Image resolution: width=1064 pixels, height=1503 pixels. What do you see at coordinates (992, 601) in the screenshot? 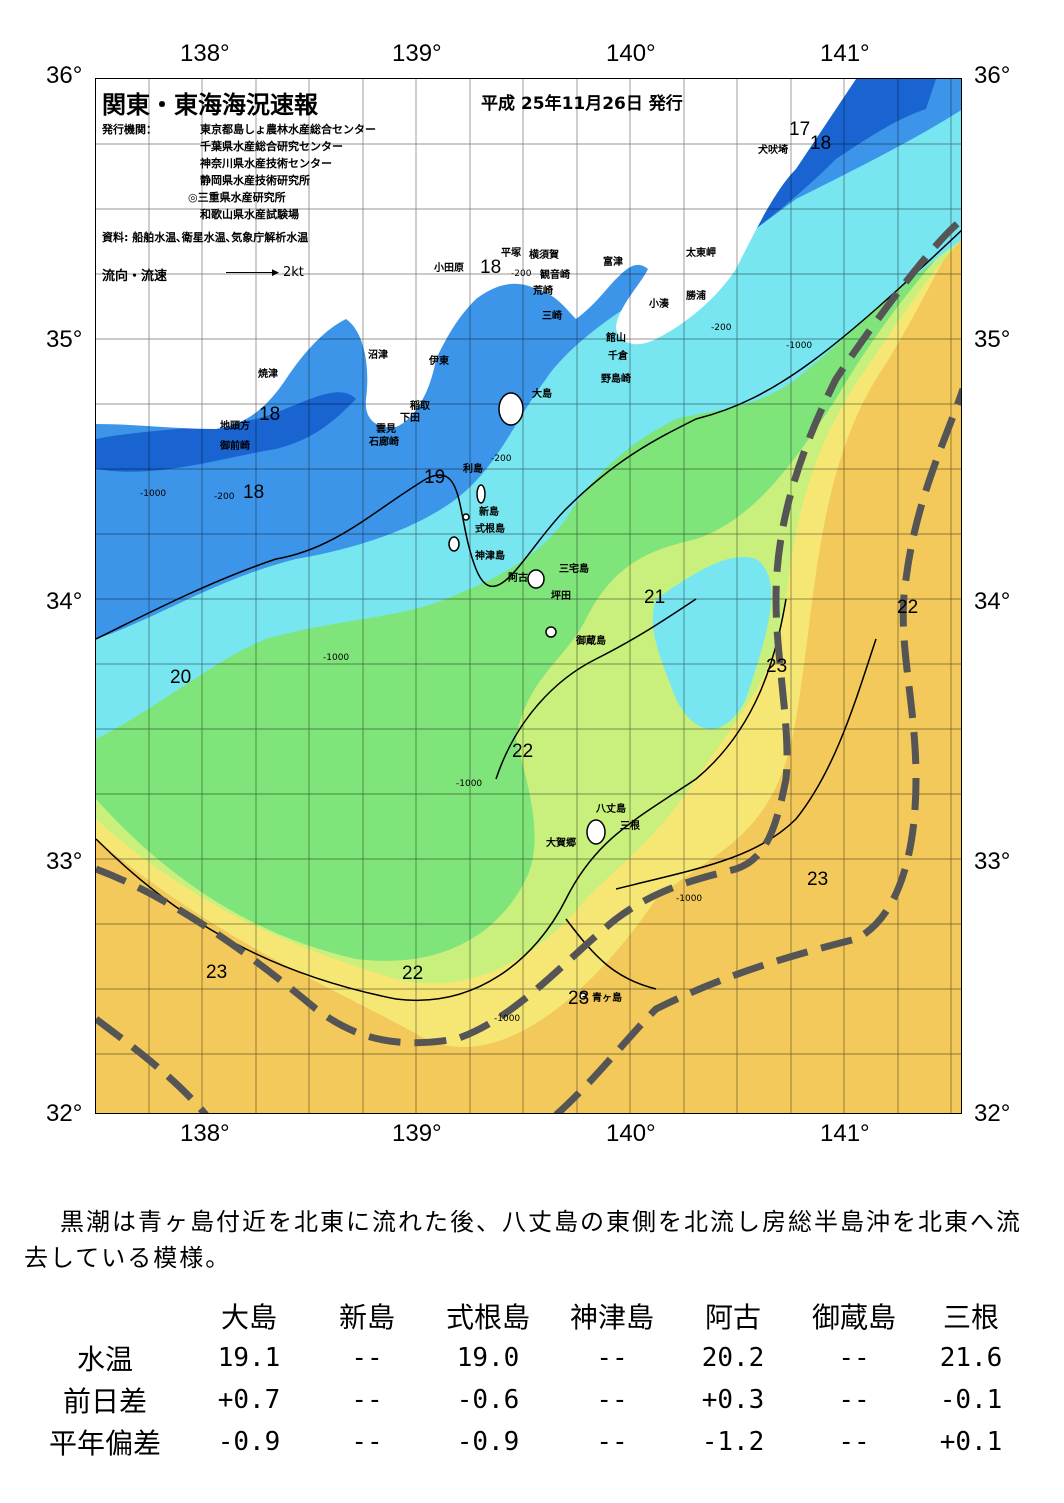
I see `lat-label-right-34: 34°` at bounding box center [992, 601].